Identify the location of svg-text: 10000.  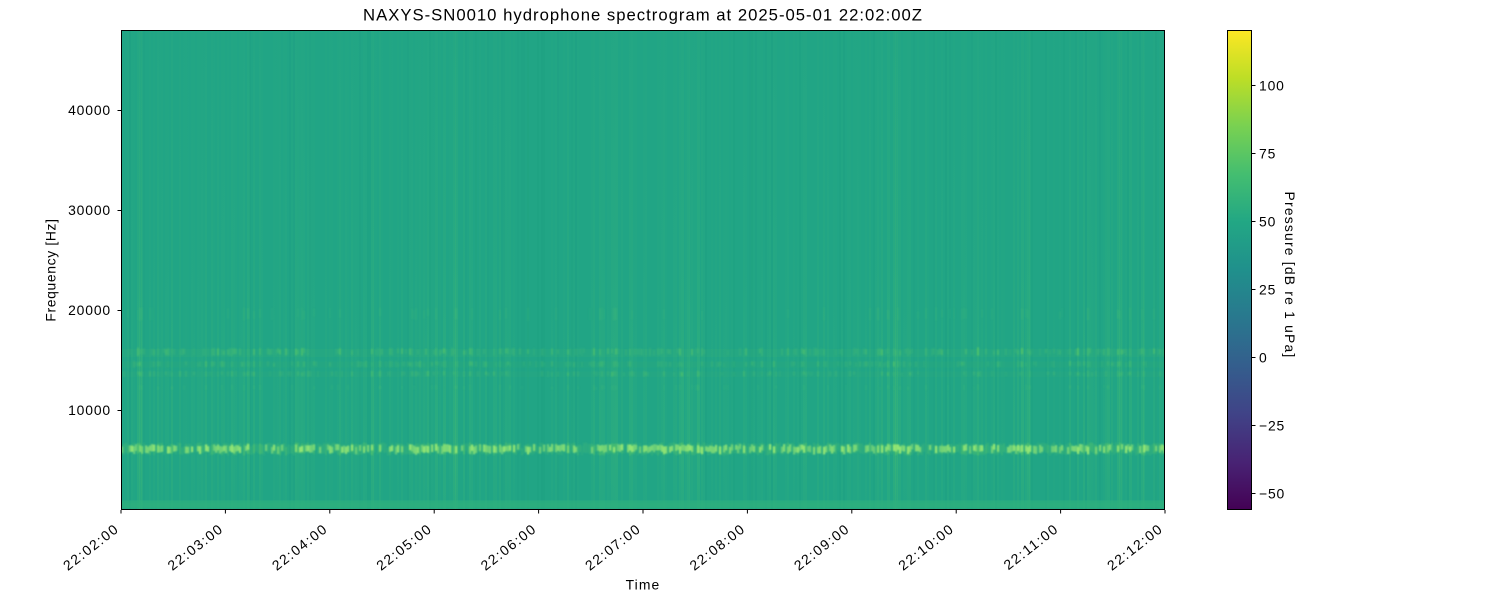
(89, 410).